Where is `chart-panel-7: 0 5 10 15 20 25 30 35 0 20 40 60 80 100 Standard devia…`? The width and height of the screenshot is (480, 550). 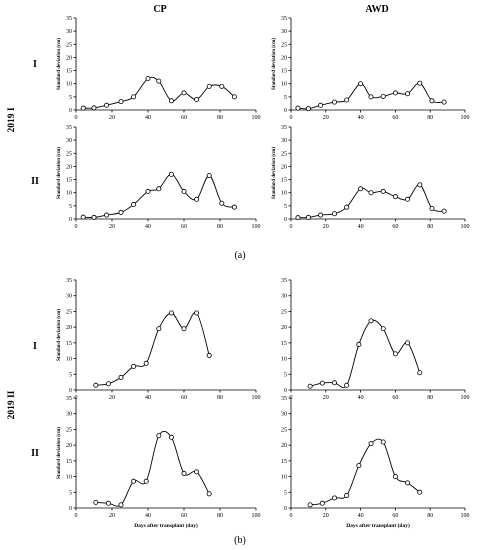 chart-panel-7: 0 5 10 15 20 25 30 35 0 20 40 60 80 100 Standard devia… is located at coordinates (159, 462).